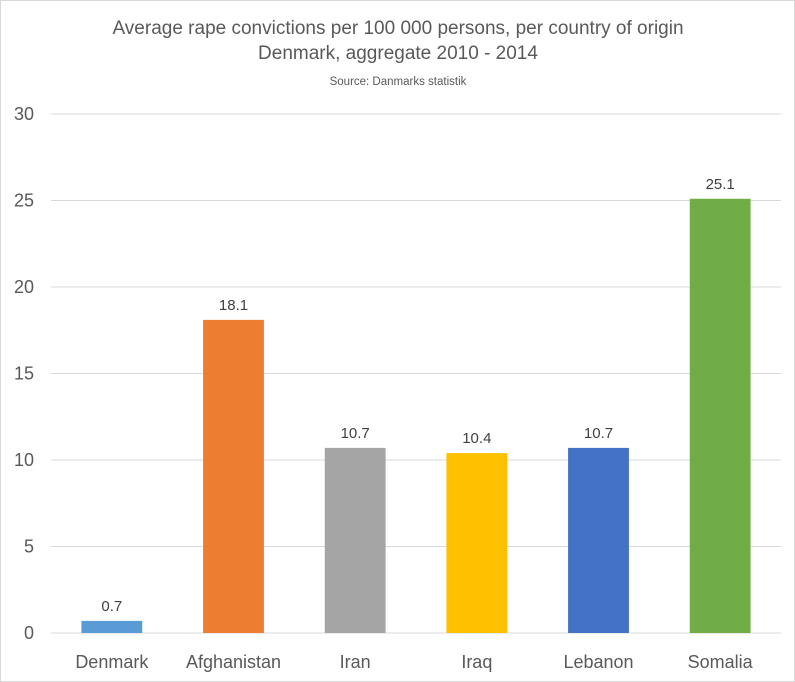  Describe the element at coordinates (112, 626) in the screenshot. I see `bar-denmark` at that location.